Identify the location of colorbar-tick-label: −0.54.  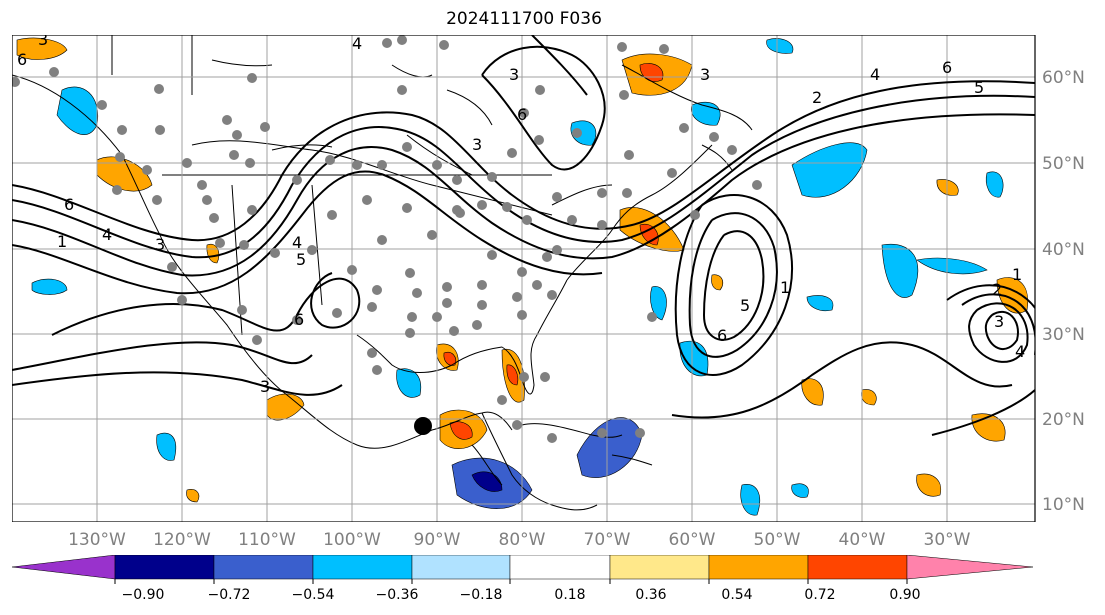
(313, 595).